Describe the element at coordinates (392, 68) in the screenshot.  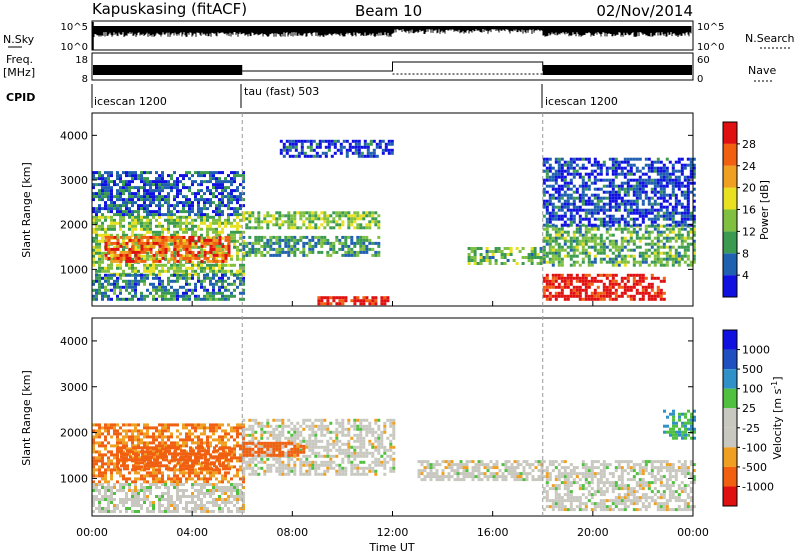
I see `freq-trace` at that location.